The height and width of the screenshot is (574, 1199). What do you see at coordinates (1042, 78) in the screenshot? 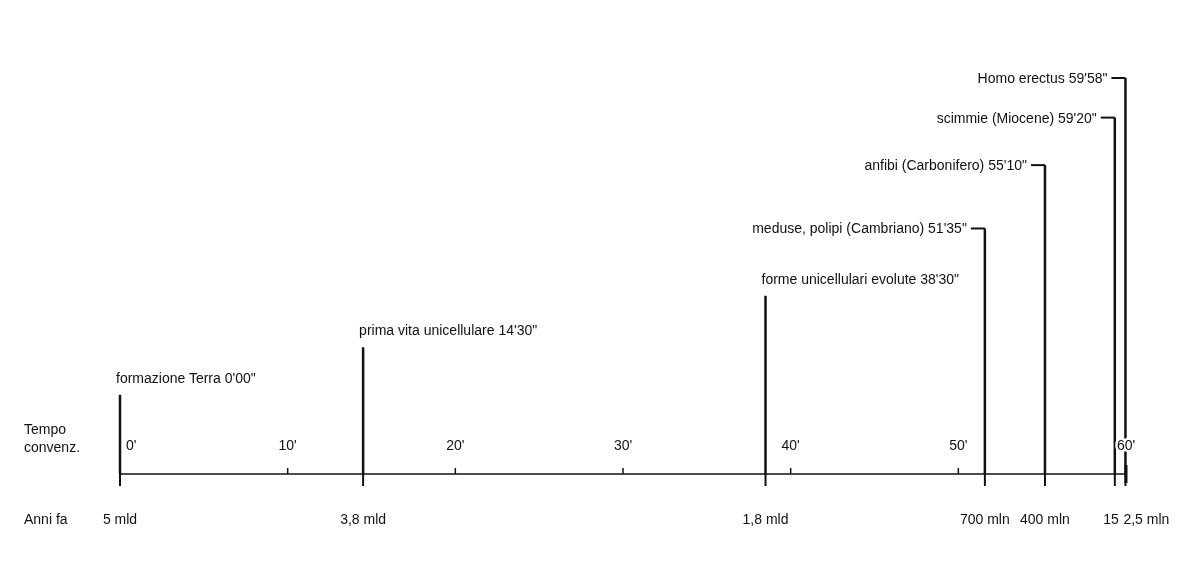
I see `annotation: Homo erectus 59'58"` at bounding box center [1042, 78].